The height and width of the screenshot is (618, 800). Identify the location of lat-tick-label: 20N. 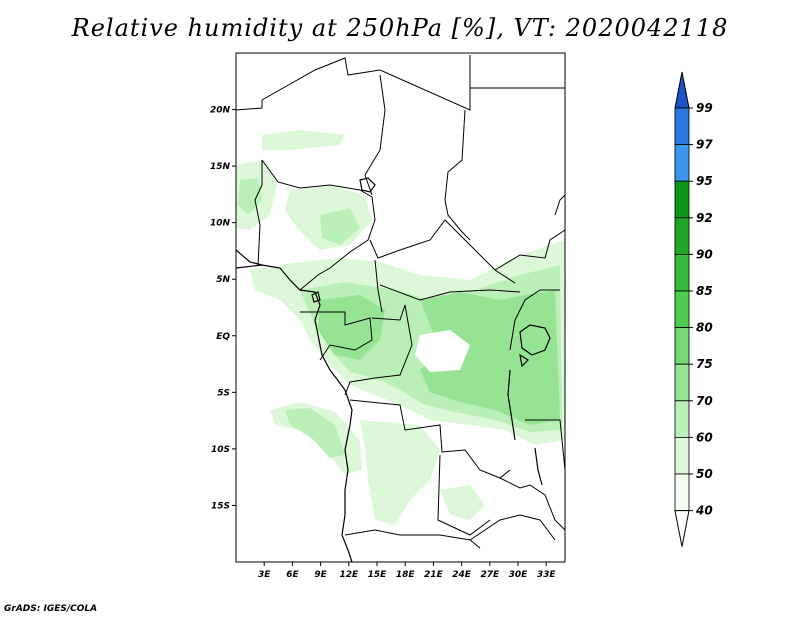
(220, 111).